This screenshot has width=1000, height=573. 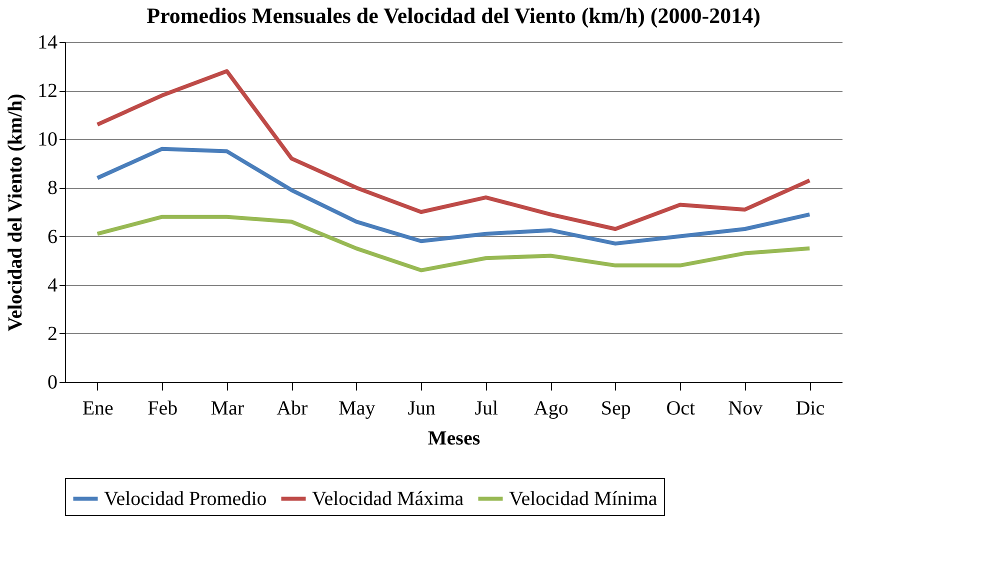 I want to click on y-tick-label: 14, so click(x=48, y=43).